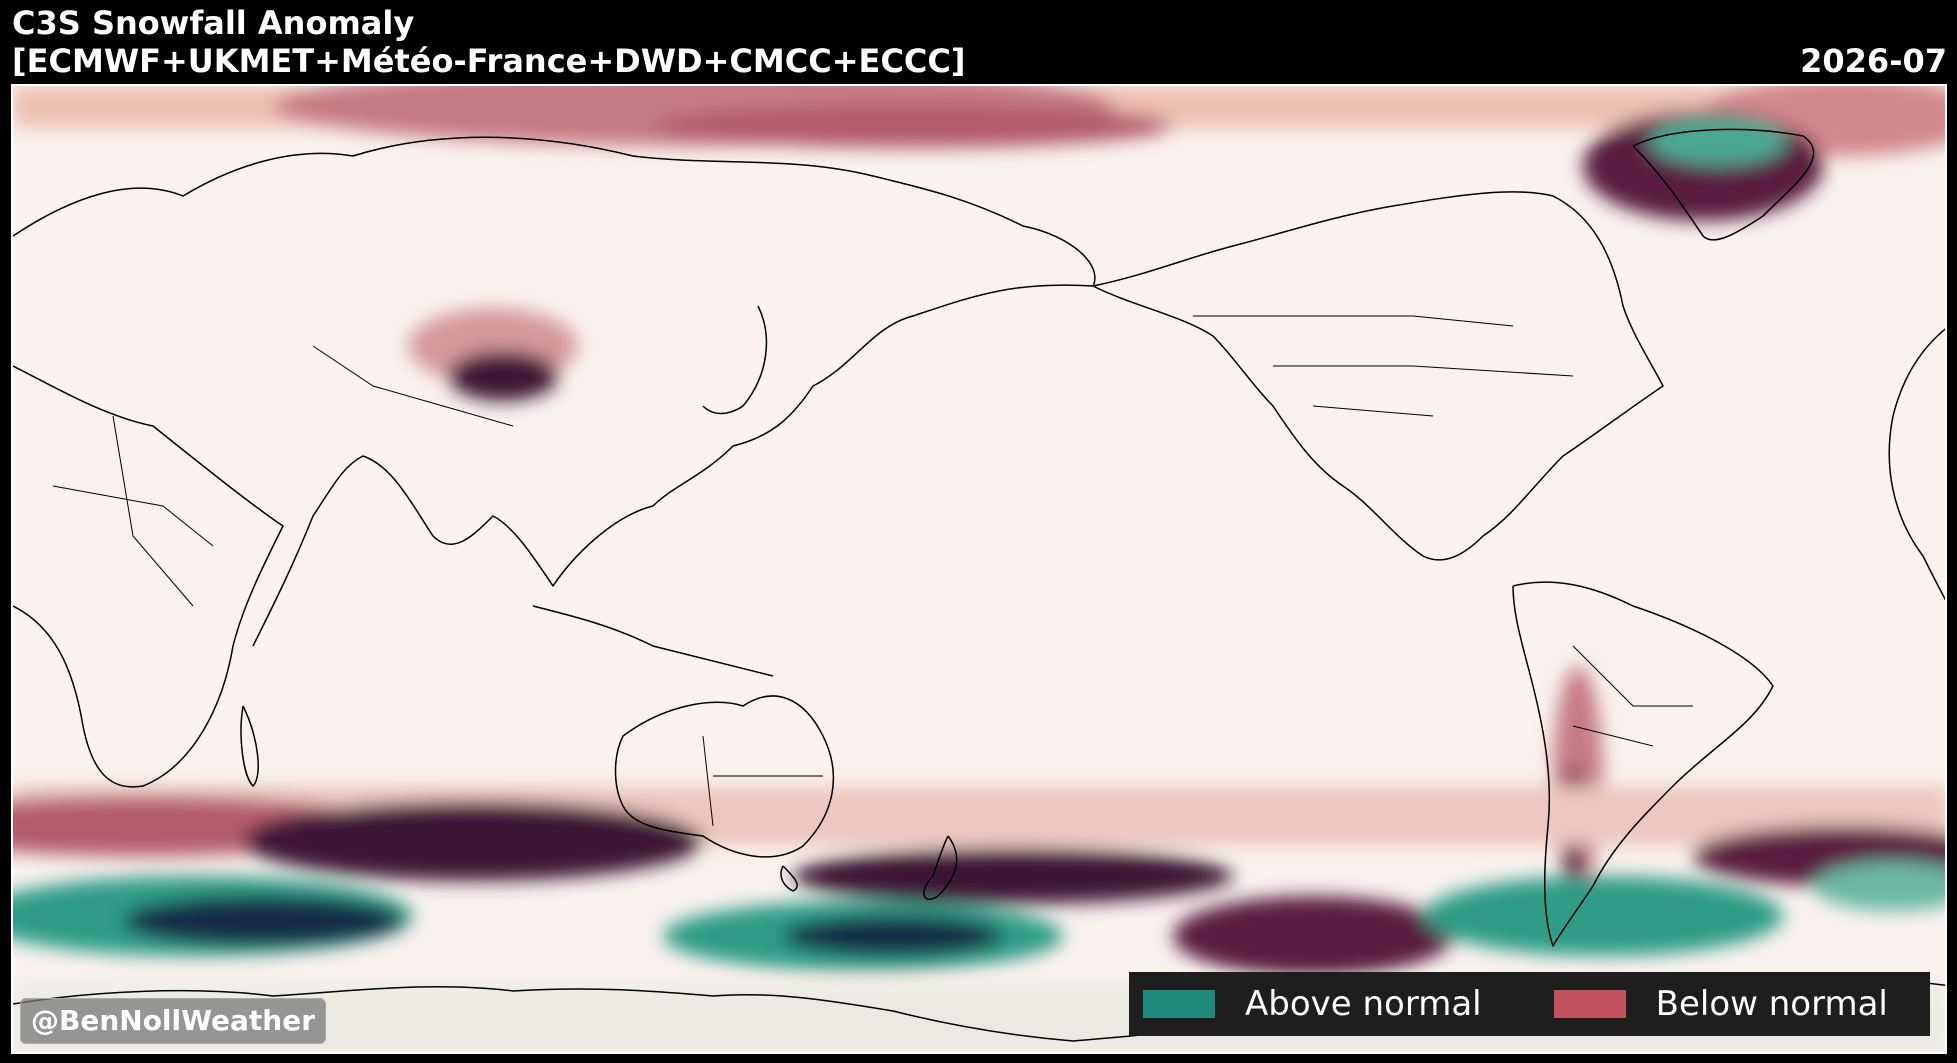  Describe the element at coordinates (1363, 1004) in the screenshot. I see `above-normal-label: Above normal` at that location.